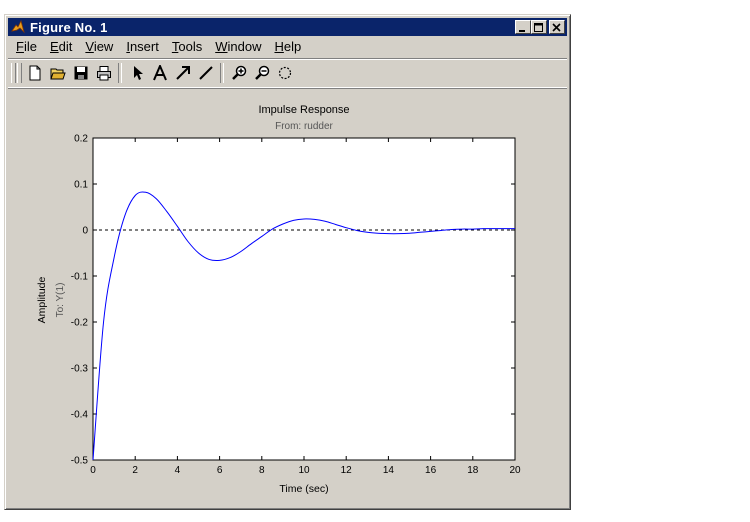  I want to click on x-tick-label: 16, so click(431, 470).